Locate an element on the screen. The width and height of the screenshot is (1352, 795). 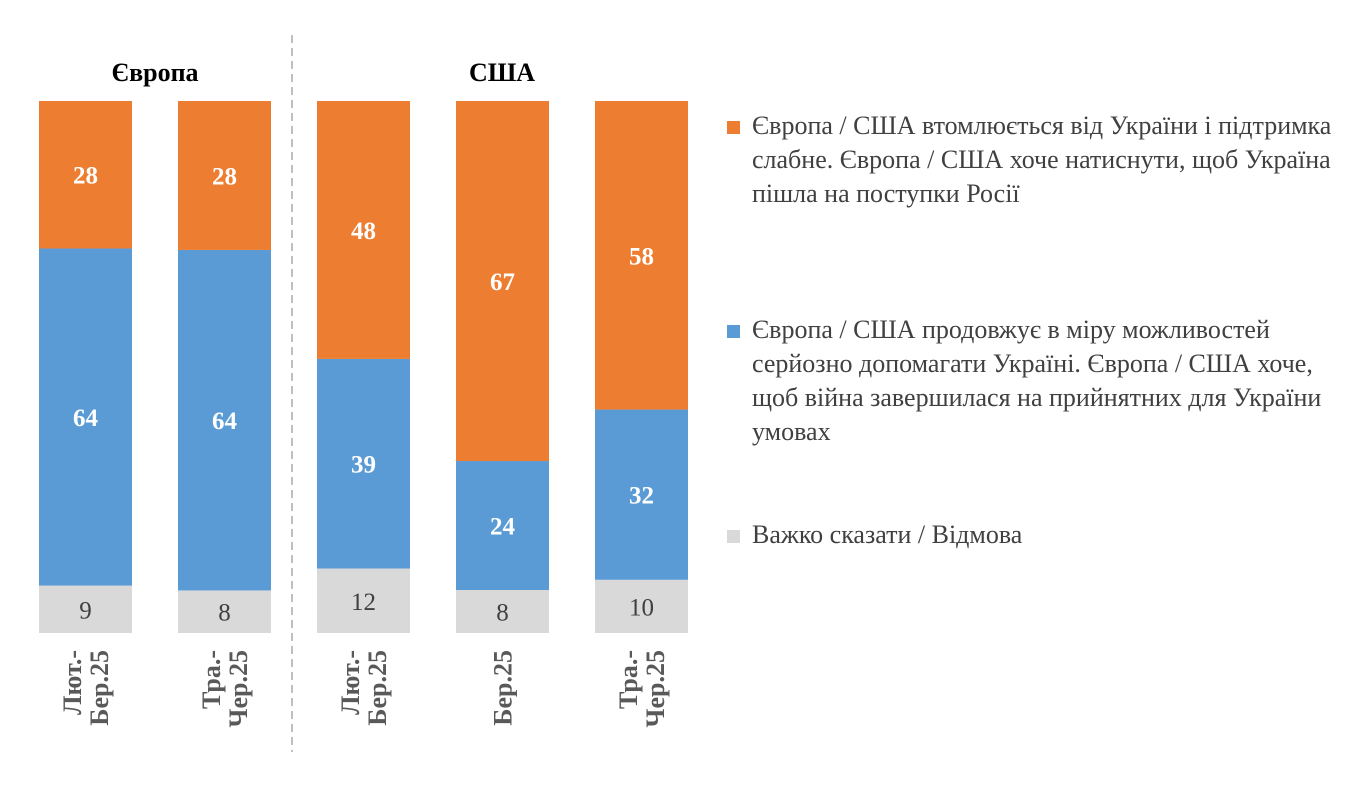
data-label: 58 is located at coordinates (641, 256).